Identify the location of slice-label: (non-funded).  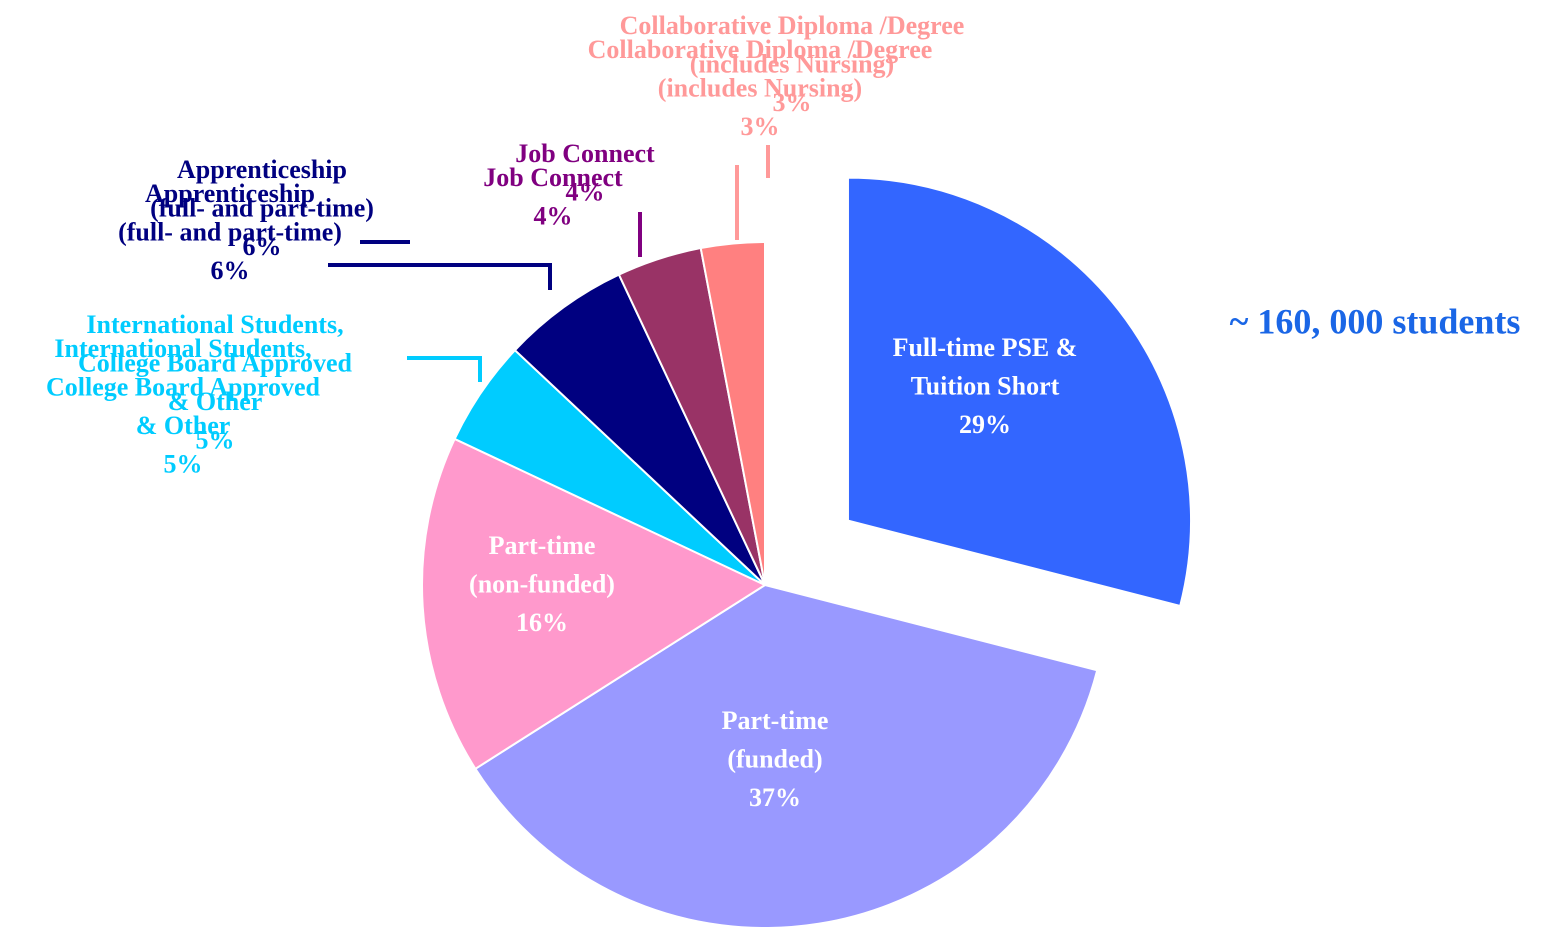
(542, 583).